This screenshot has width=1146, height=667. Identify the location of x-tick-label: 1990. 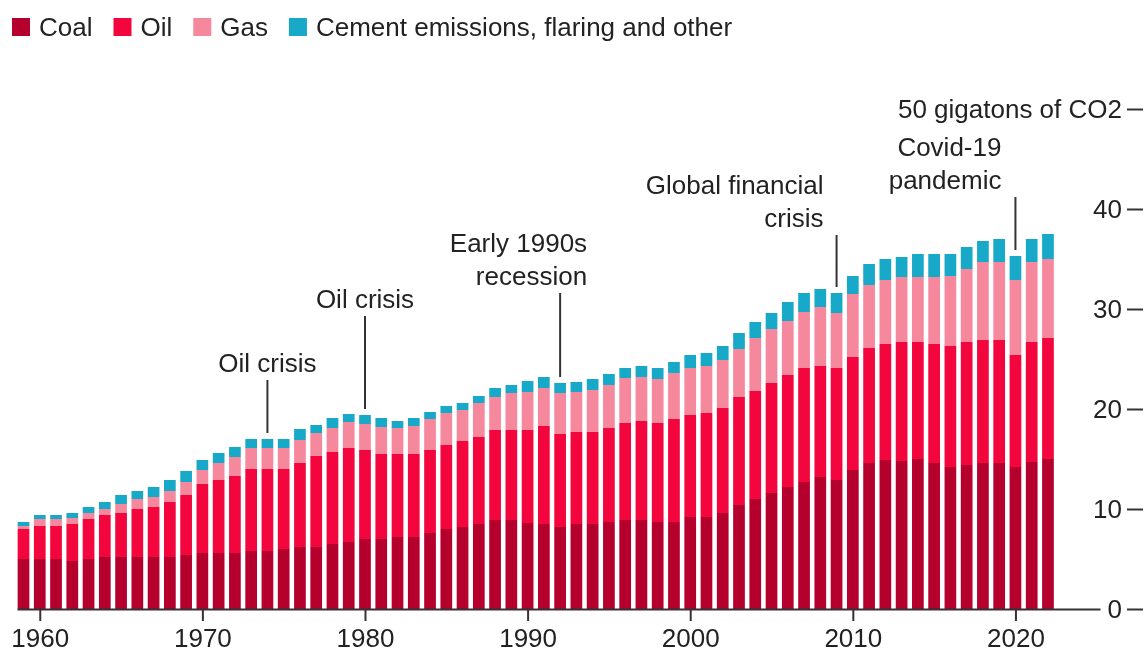
(528, 638).